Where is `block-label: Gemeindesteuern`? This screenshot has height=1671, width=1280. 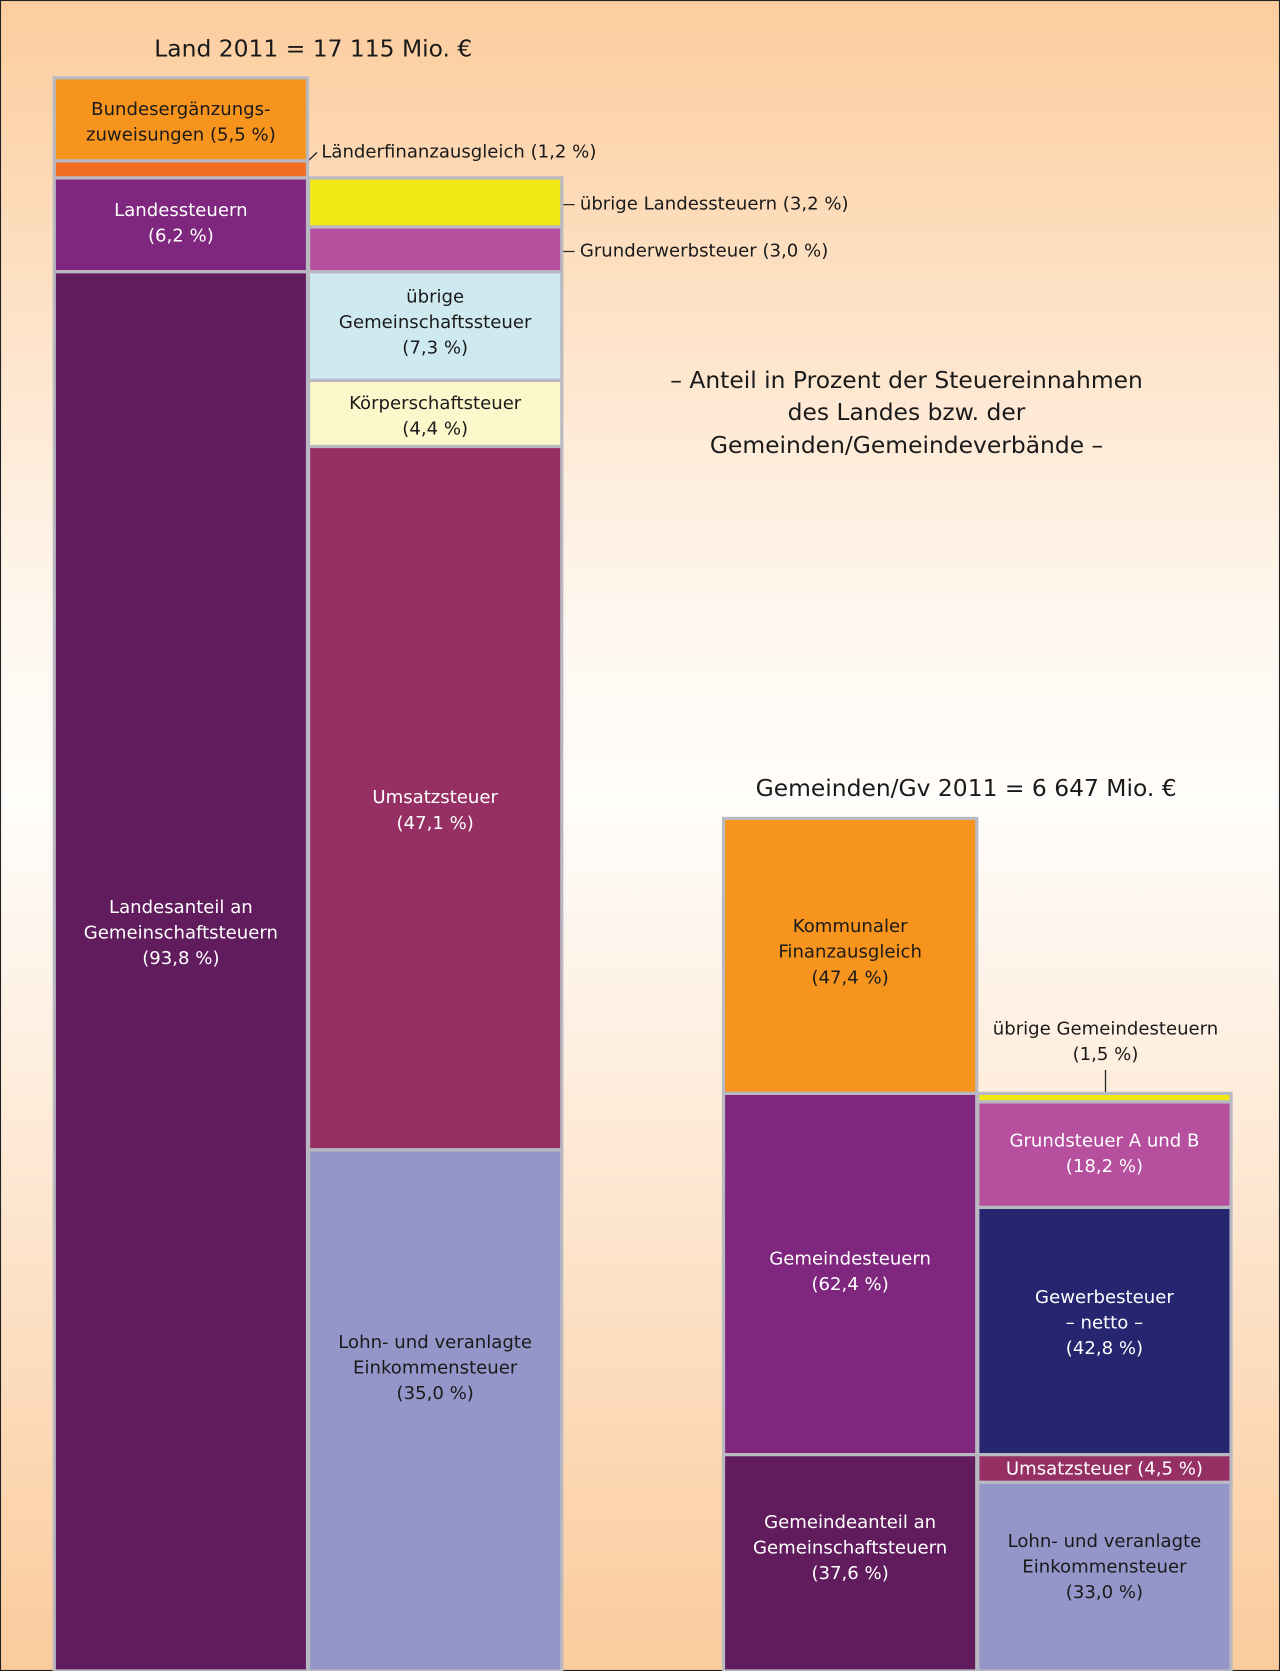 block-label: Gemeindesteuern is located at coordinates (850, 1259).